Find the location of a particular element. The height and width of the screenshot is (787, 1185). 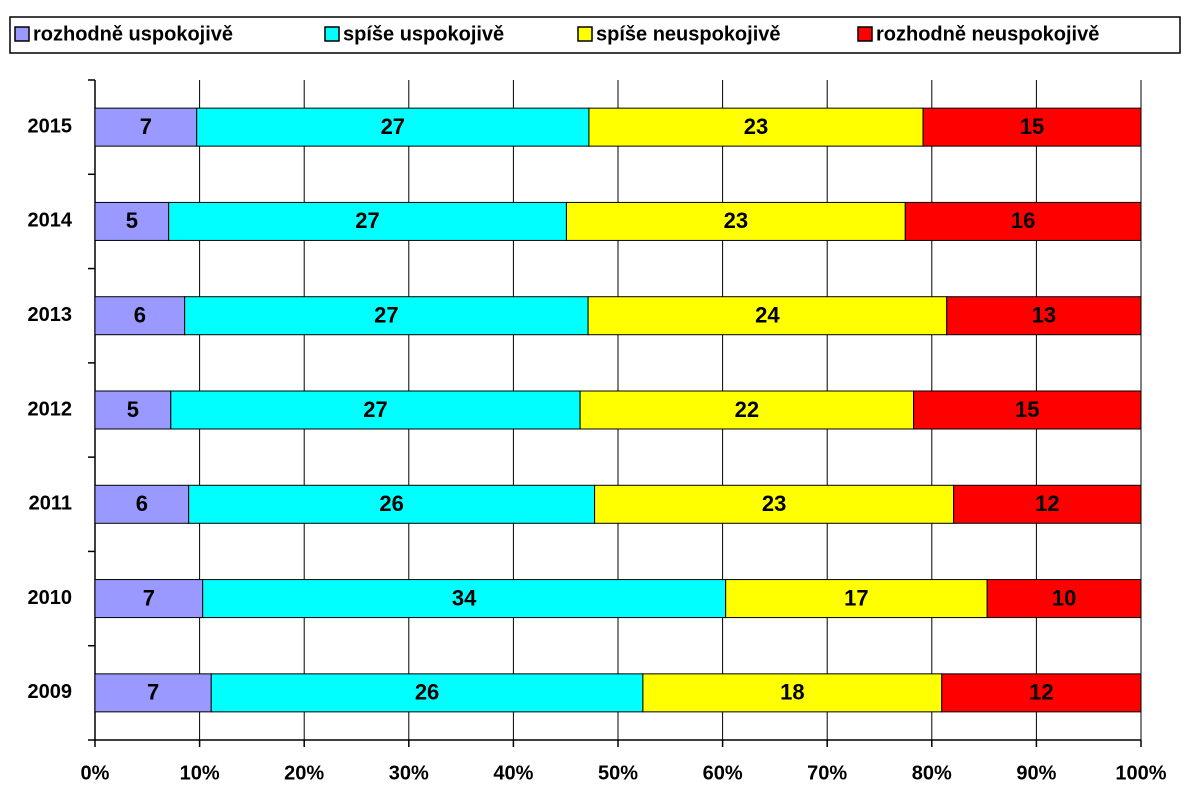

y-tick-label: 2014 is located at coordinates (50, 221).